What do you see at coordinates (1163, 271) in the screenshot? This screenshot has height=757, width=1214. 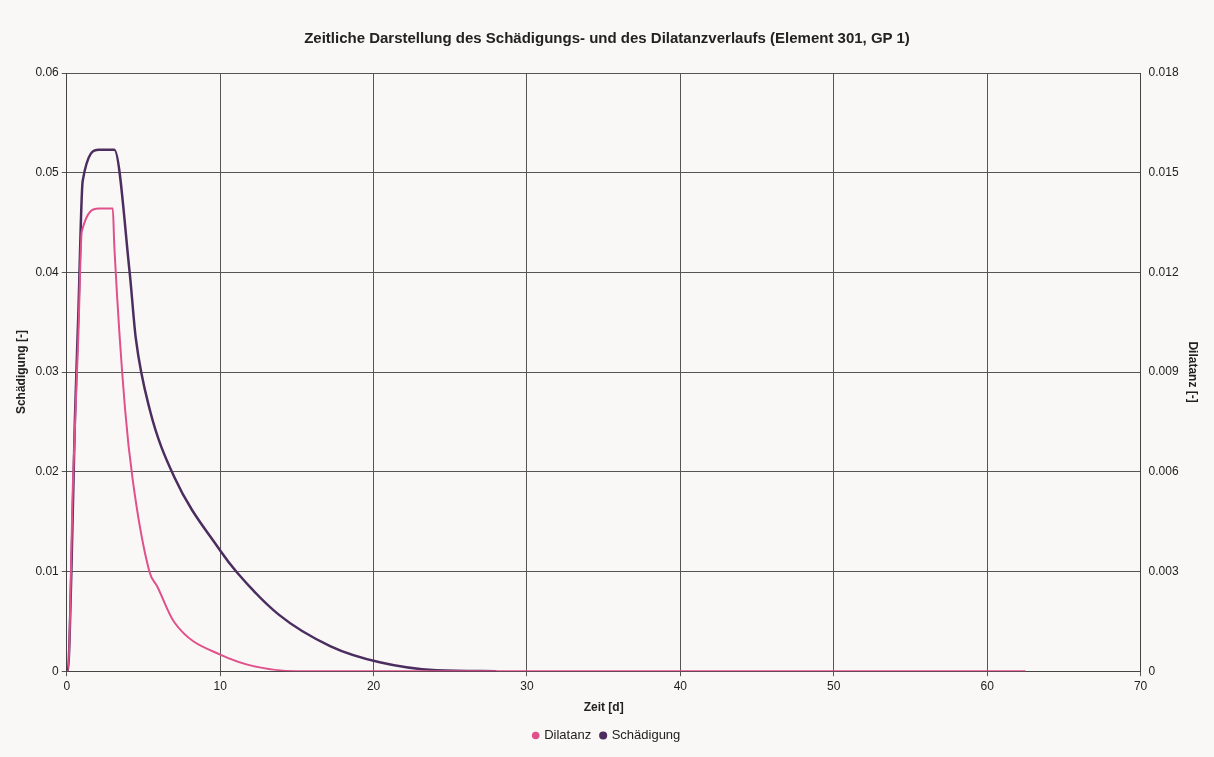 I see `y2-tick-label: 0.012` at bounding box center [1163, 271].